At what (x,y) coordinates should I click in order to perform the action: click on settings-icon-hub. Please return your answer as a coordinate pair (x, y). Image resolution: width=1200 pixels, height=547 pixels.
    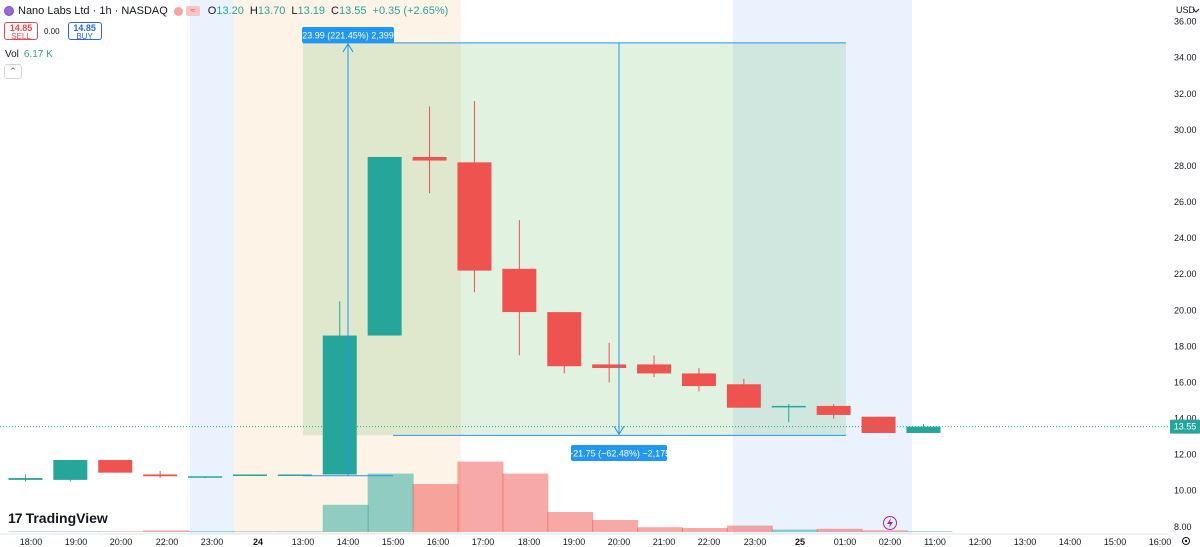
    Looking at the image, I should click on (1186, 541).